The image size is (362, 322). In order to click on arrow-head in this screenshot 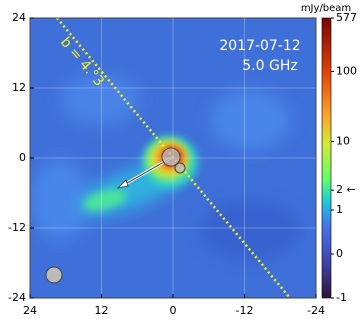, I will do `click(122, 184)`.